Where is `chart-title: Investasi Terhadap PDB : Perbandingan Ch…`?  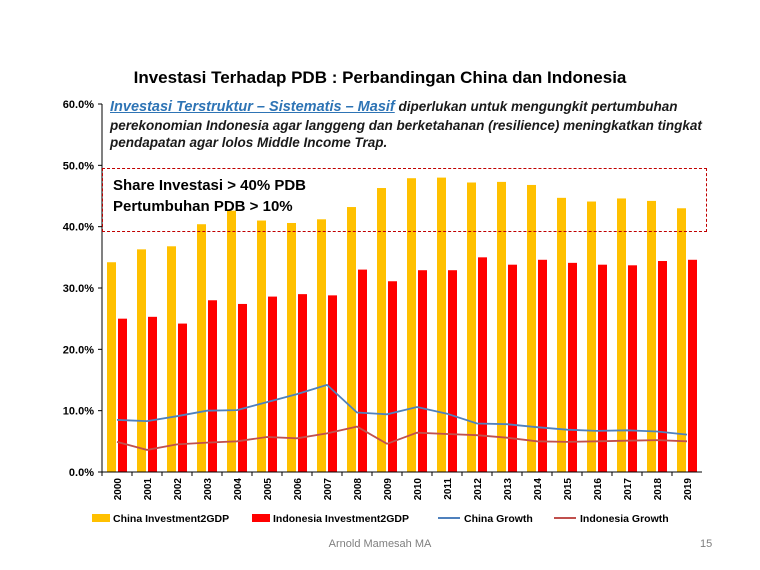 chart-title: Investasi Terhadap PDB : Perbandingan Ch… is located at coordinates (380, 77).